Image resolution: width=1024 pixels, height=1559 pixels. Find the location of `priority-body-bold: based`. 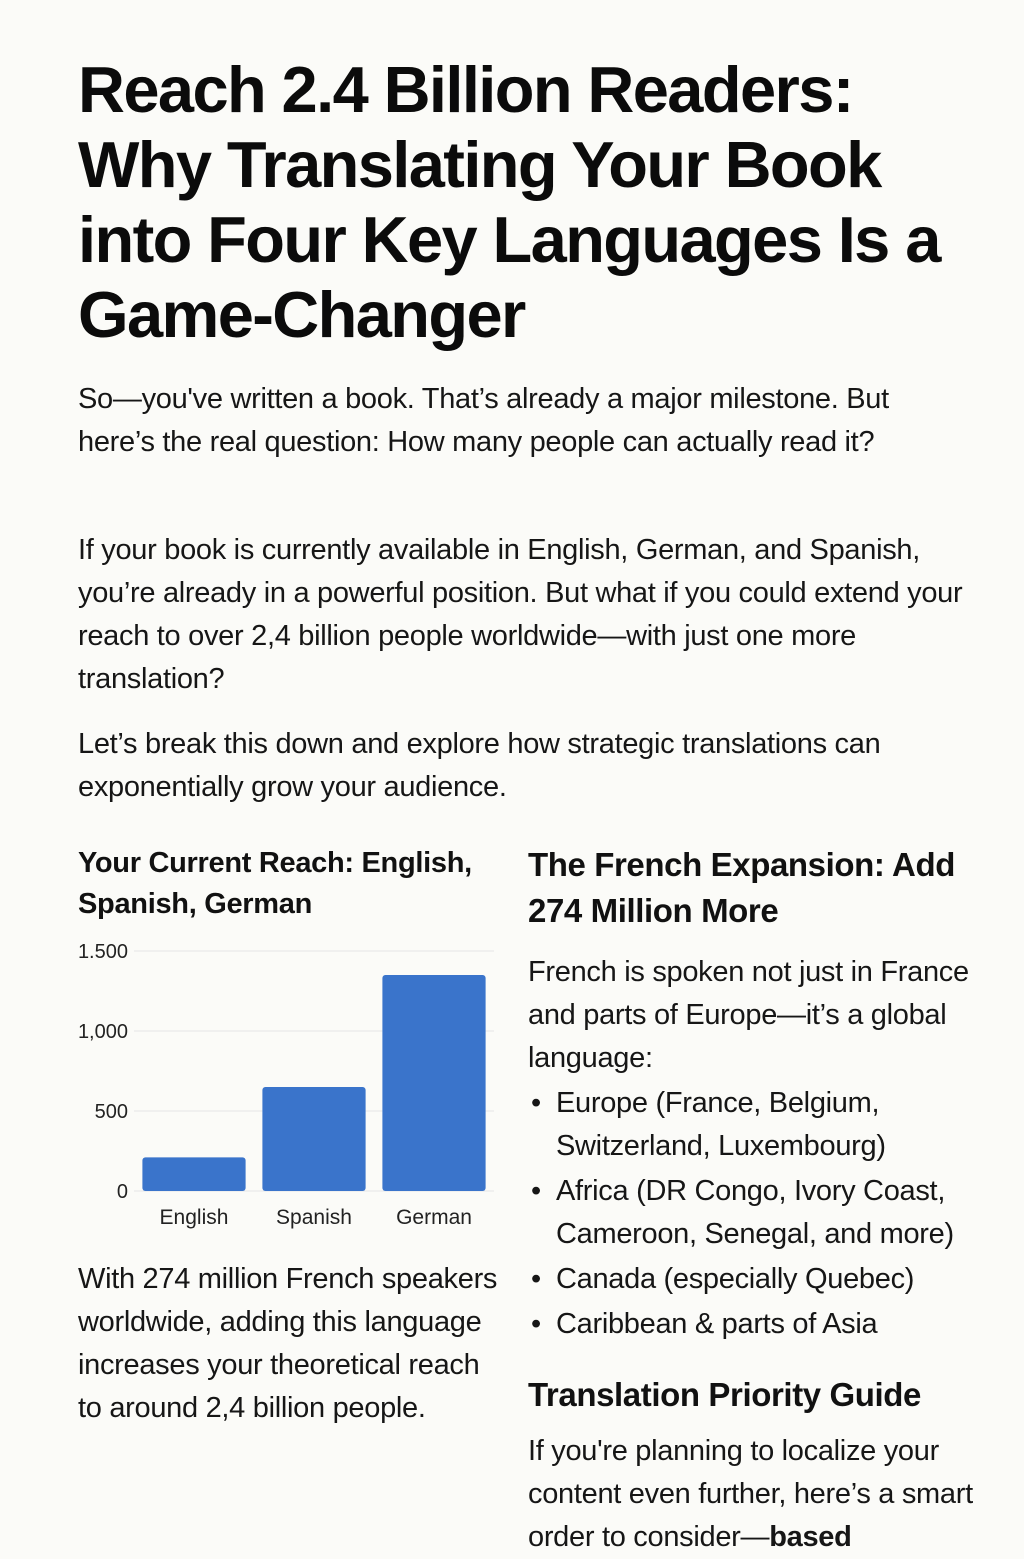

priority-body-bold: based is located at coordinates (810, 1537).